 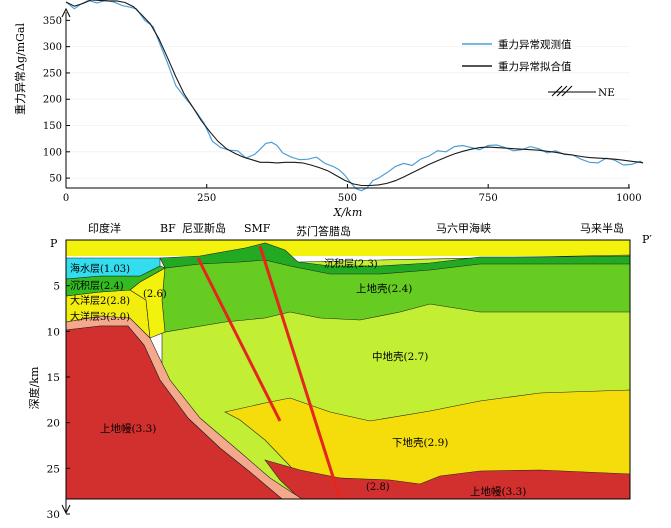 I want to click on ne-arrow-label: NE, so click(x=606, y=93).